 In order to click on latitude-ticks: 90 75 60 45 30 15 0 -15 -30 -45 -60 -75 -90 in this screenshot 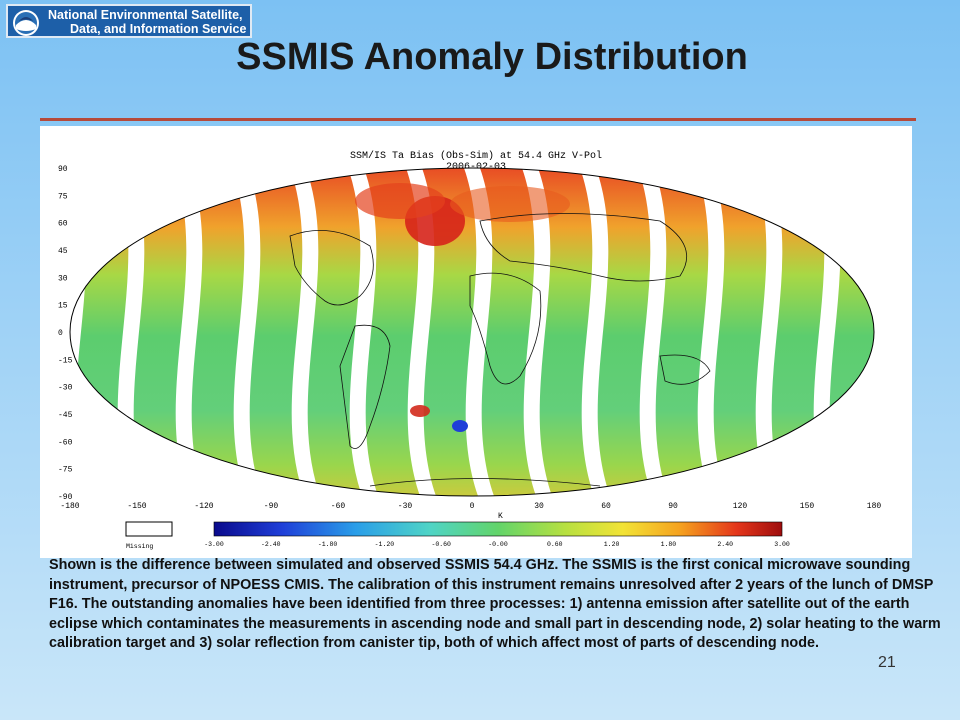, I will do `click(65, 333)`.